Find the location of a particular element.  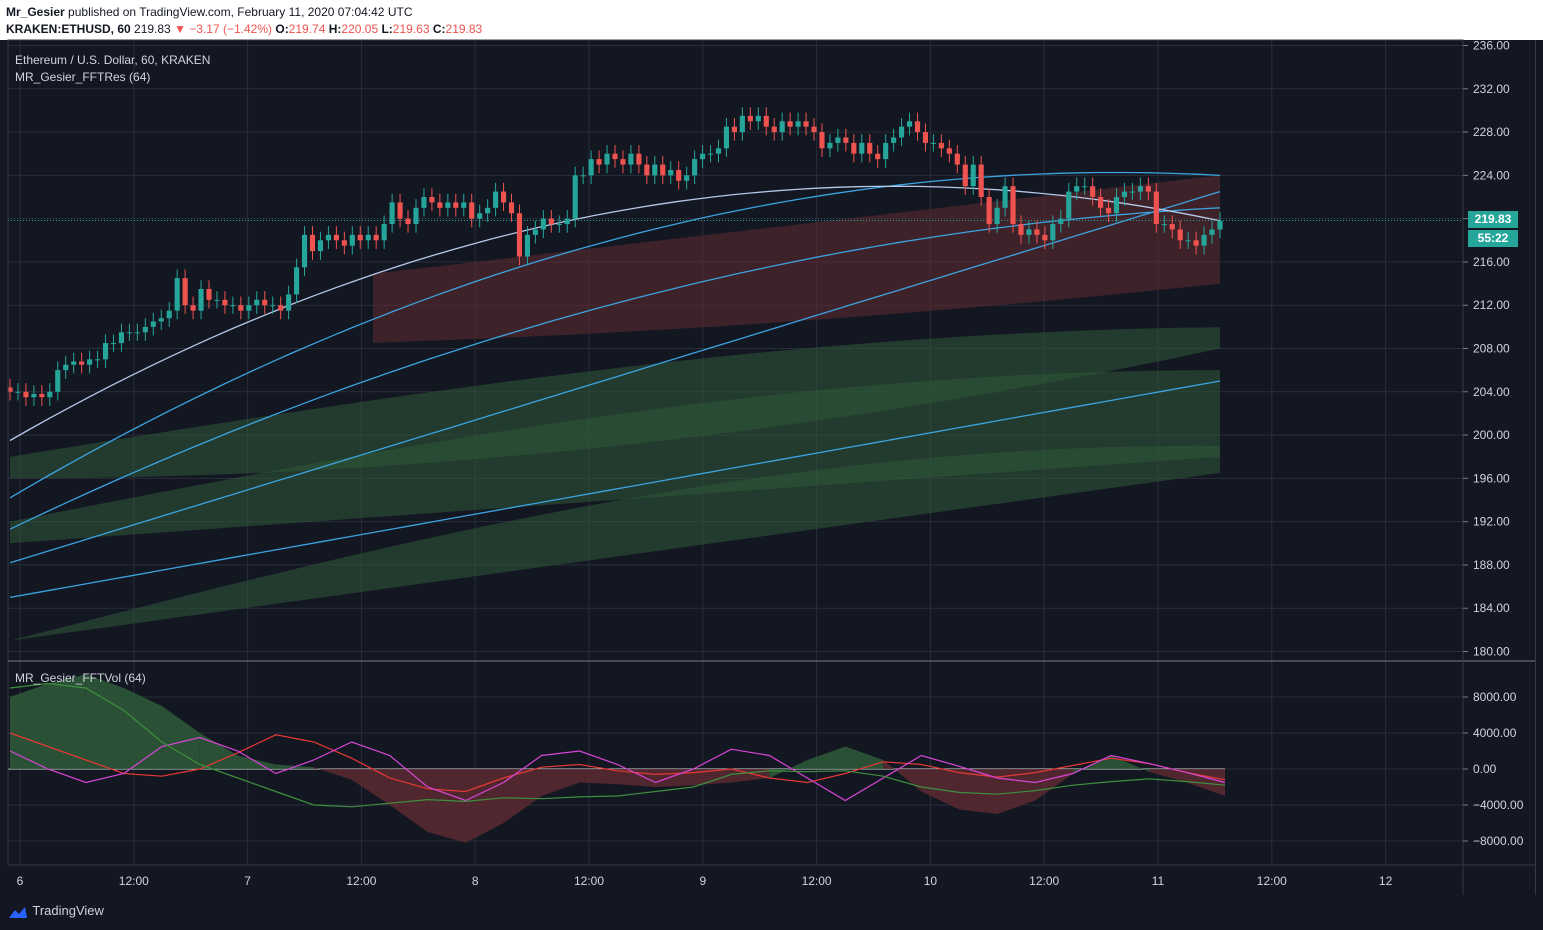

high-value: 220.05 is located at coordinates (360, 29).